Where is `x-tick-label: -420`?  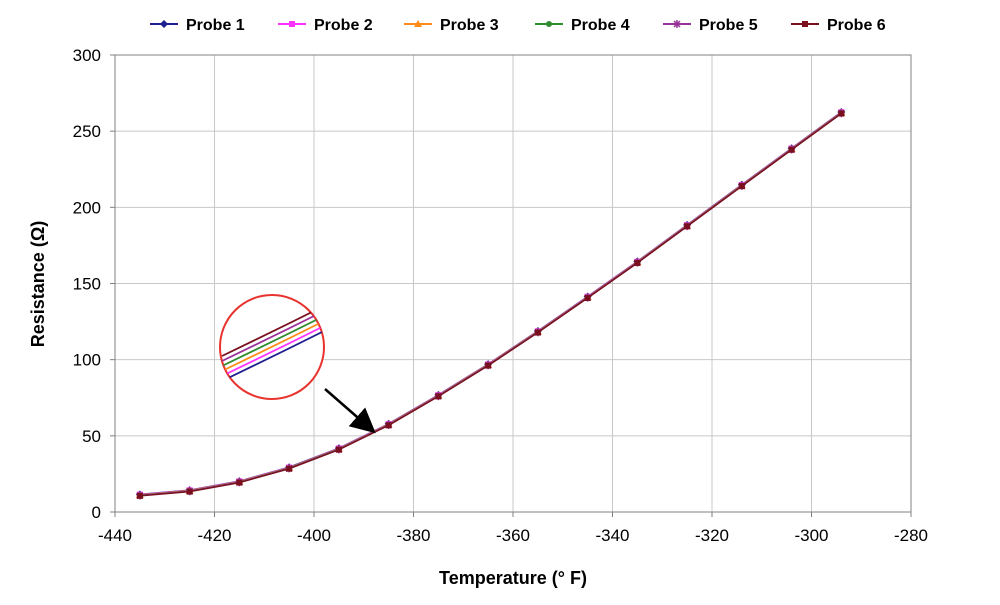 x-tick-label: -420 is located at coordinates (214, 535).